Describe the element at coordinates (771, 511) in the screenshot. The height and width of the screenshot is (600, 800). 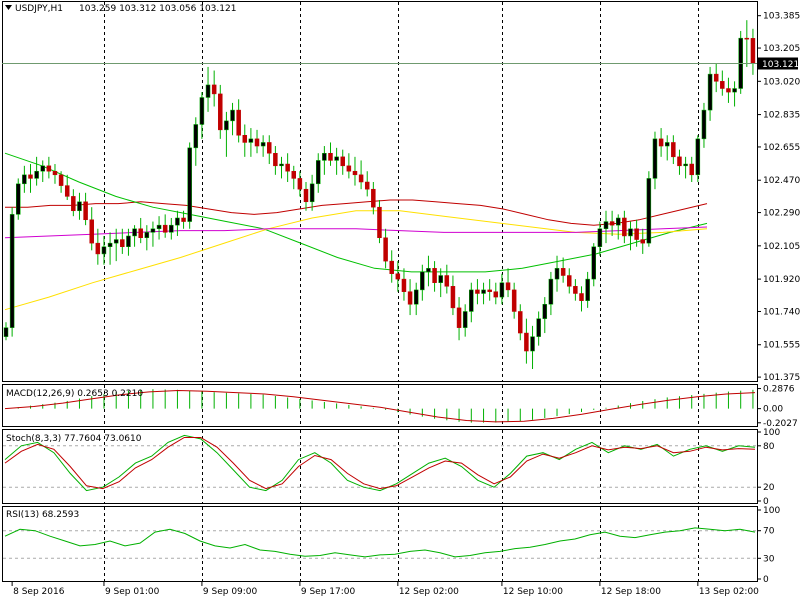
I see `rsi-tick-label: 100` at that location.